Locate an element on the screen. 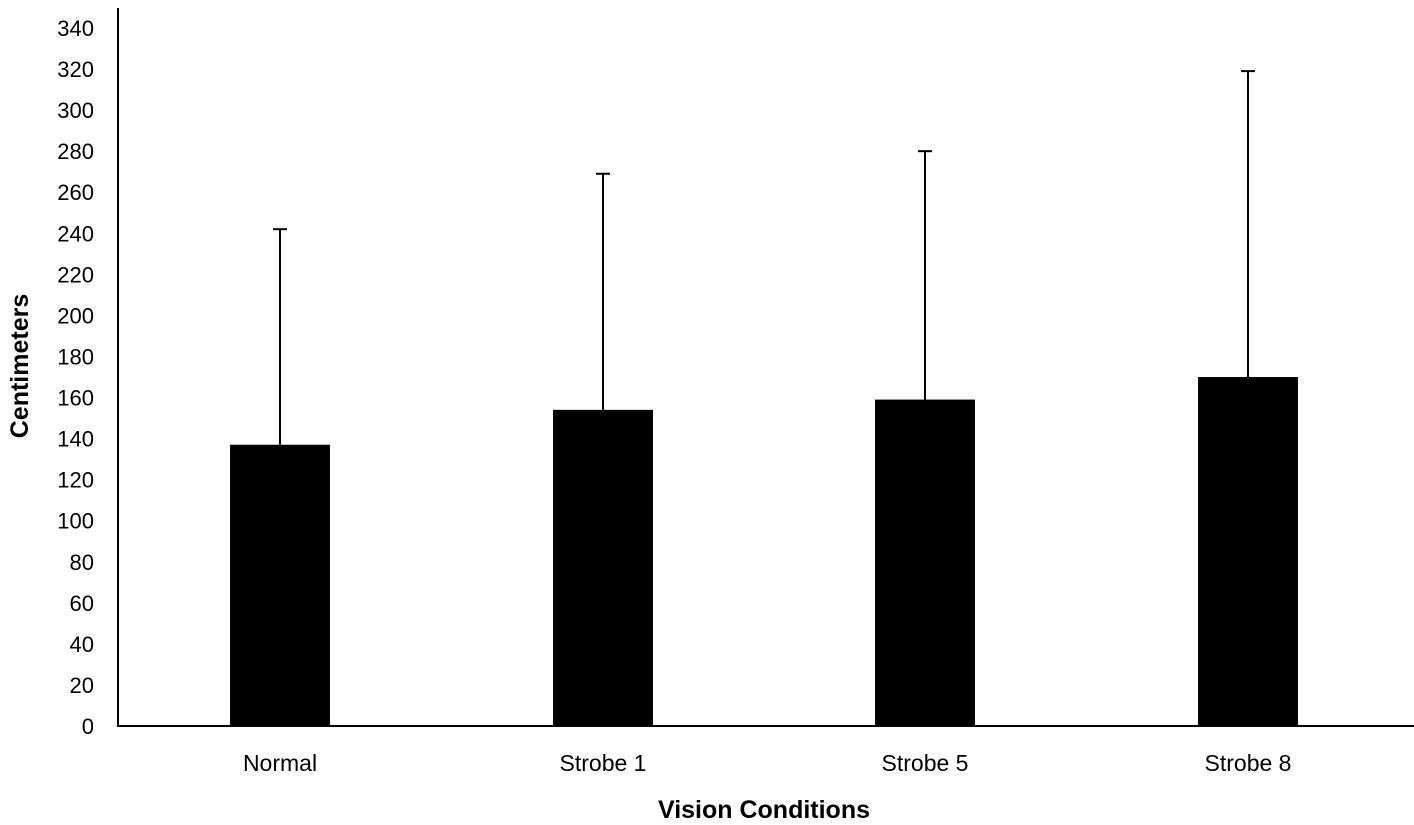 The image size is (1414, 825). y-tick-label: 0 is located at coordinates (88, 726).